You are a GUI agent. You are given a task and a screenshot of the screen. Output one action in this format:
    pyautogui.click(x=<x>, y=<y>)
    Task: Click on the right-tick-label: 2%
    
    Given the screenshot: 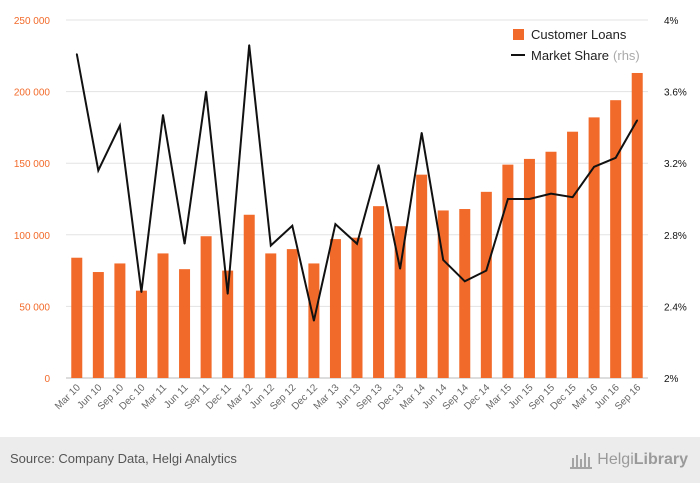 What is the action you would take?
    pyautogui.click(x=671, y=379)
    